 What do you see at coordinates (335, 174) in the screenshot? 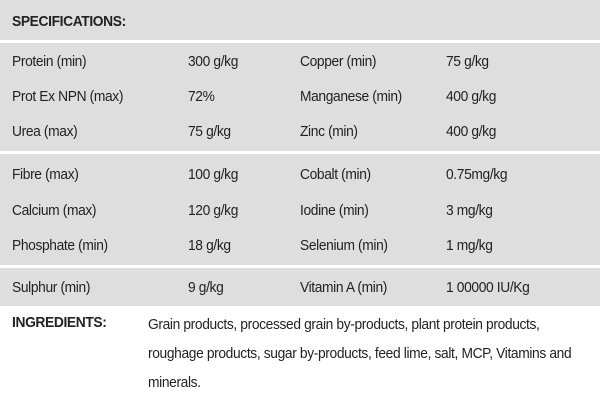
I see `spec-name: Cobalt (min)` at bounding box center [335, 174].